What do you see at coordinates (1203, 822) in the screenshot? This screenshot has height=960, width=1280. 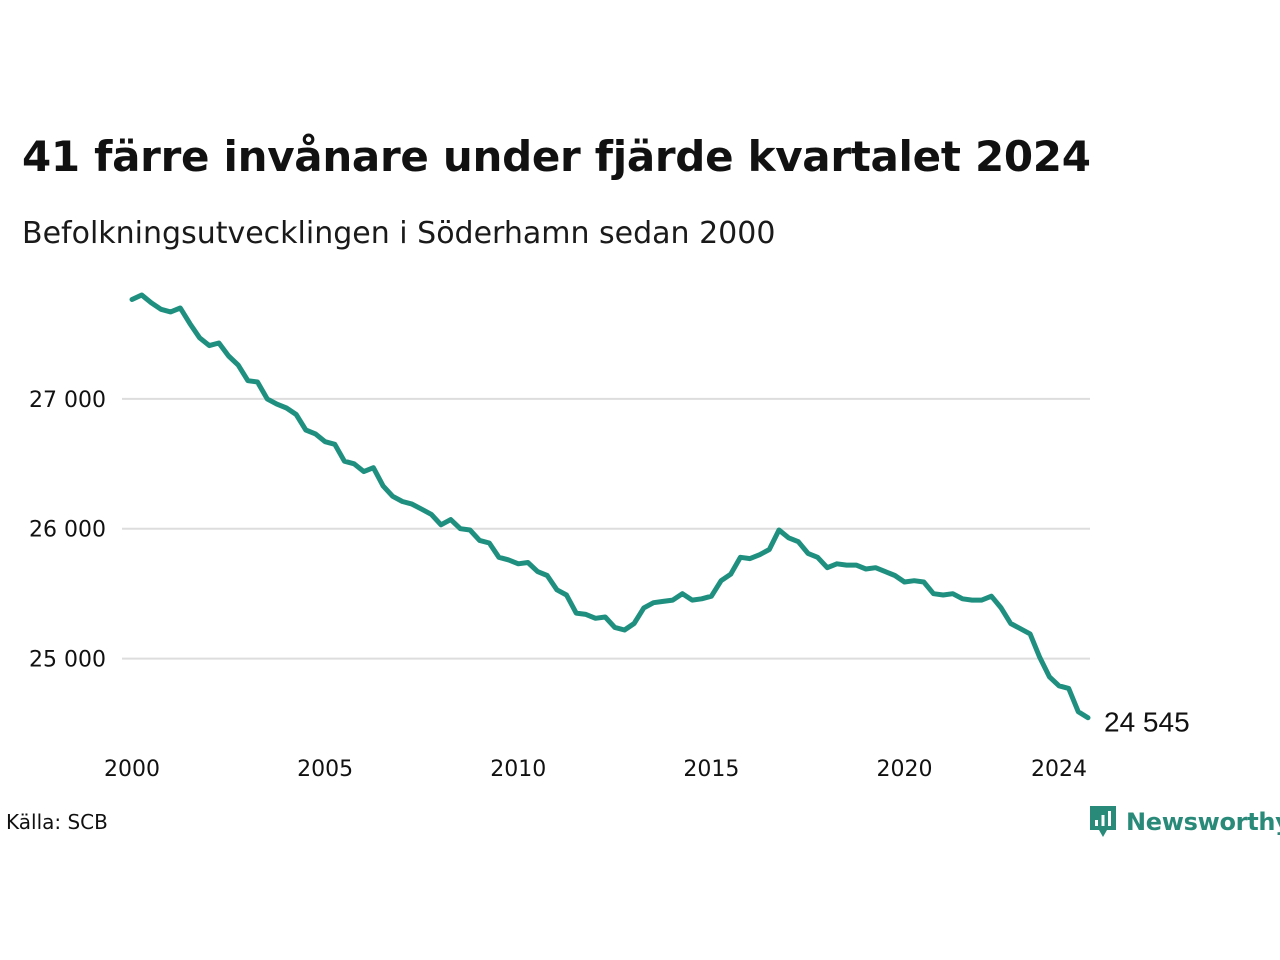 I see `brand-name: Newsworthy` at bounding box center [1203, 822].